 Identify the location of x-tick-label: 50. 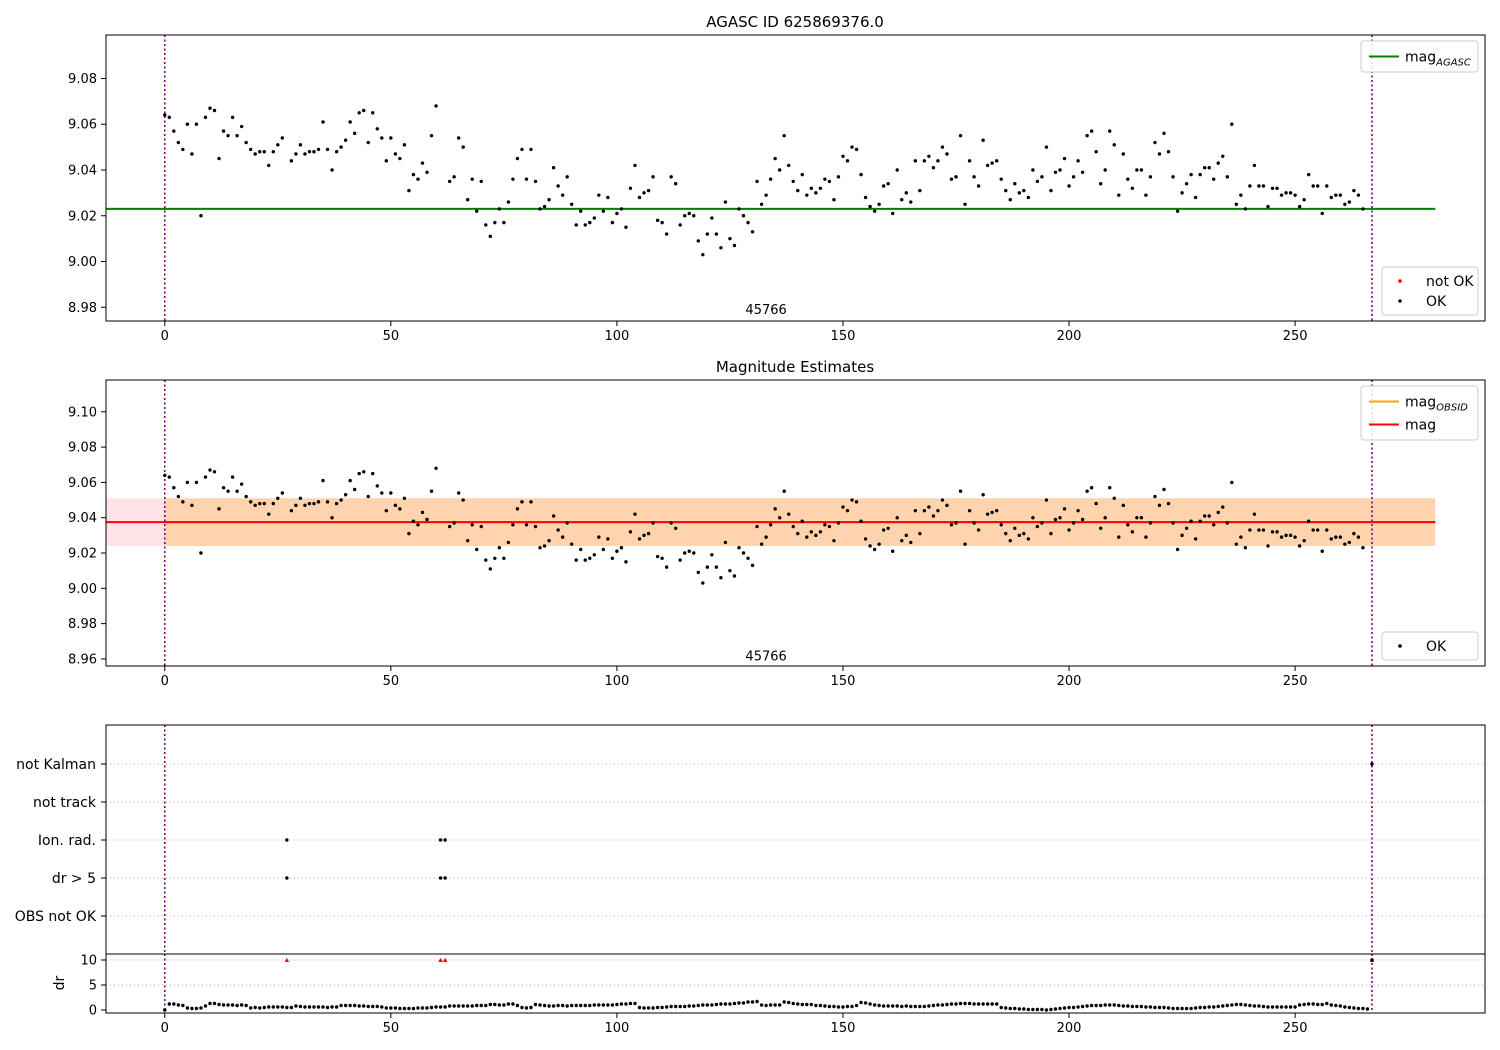
(391, 681).